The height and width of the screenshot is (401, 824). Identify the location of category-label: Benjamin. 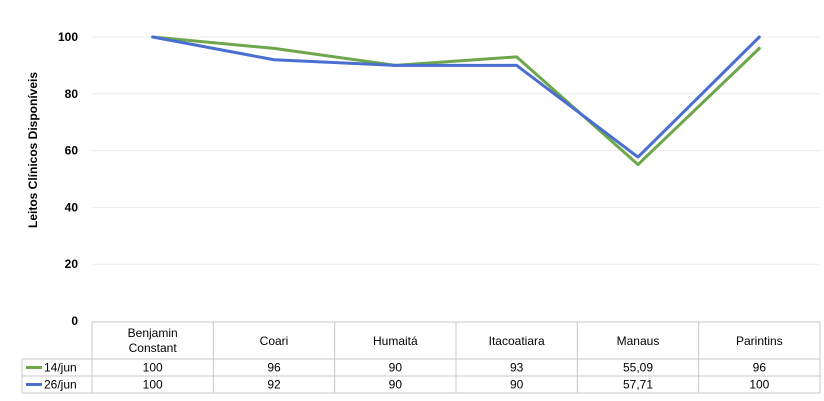
(153, 333).